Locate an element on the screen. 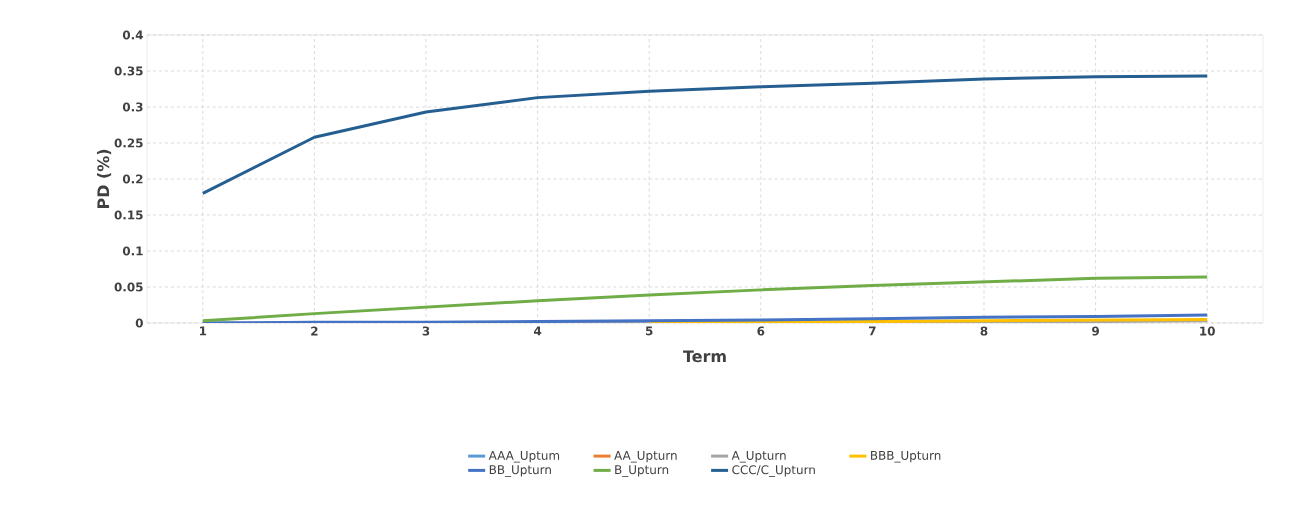  x-tick-label: 2 is located at coordinates (314, 331).